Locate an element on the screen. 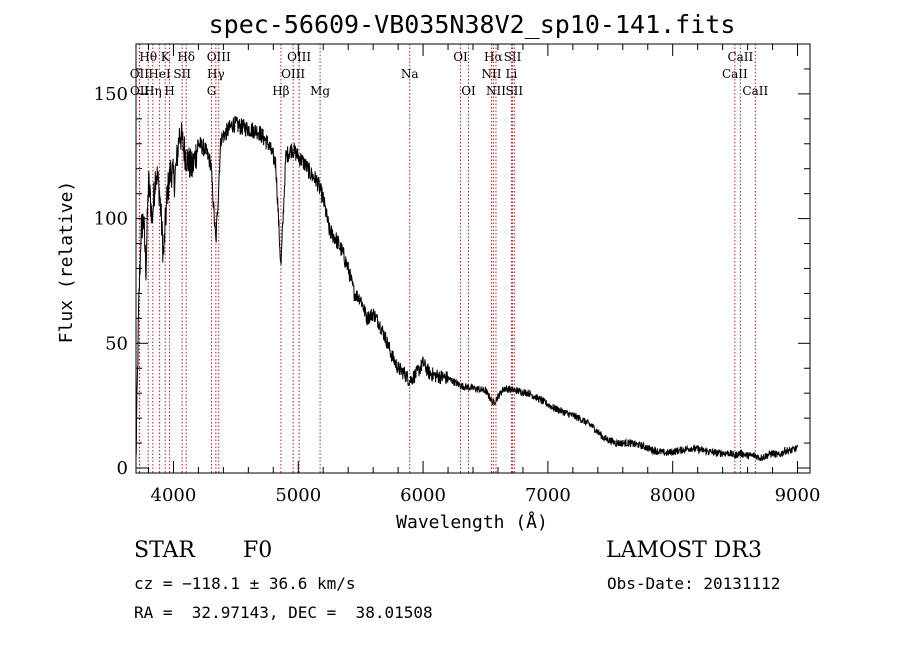 Image resolution: width=900 pixels, height=649 pixels. spectral-line-label: Hβ is located at coordinates (280, 91).